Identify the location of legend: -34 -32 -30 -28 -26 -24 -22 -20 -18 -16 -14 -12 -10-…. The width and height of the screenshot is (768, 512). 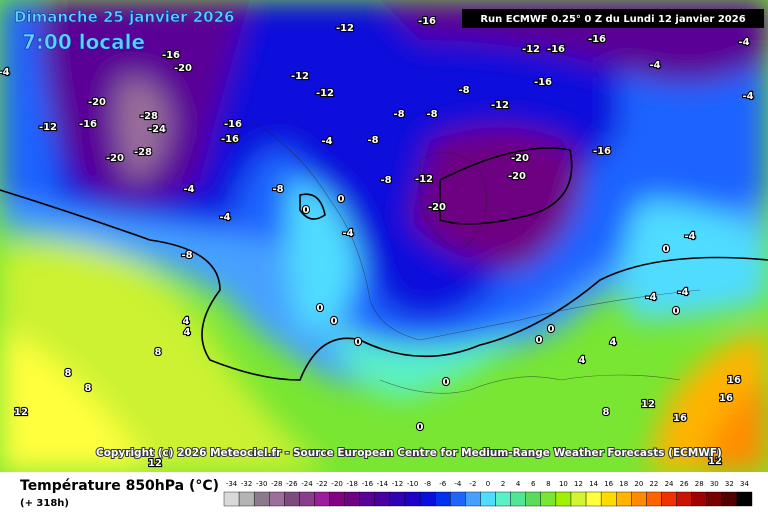
(488, 493).